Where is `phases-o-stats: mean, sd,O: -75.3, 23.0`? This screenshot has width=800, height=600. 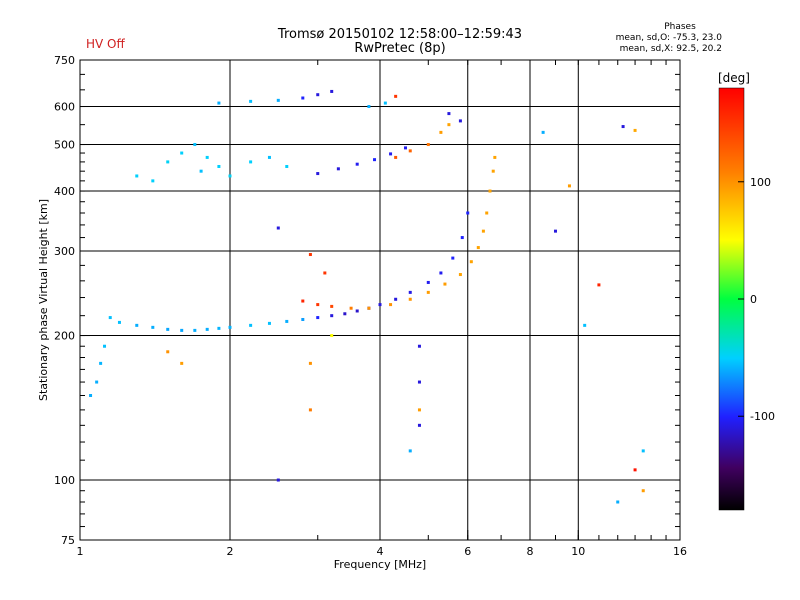
phases-o-stats: mean, sd,O: -75.3, 23.0 is located at coordinates (668, 38).